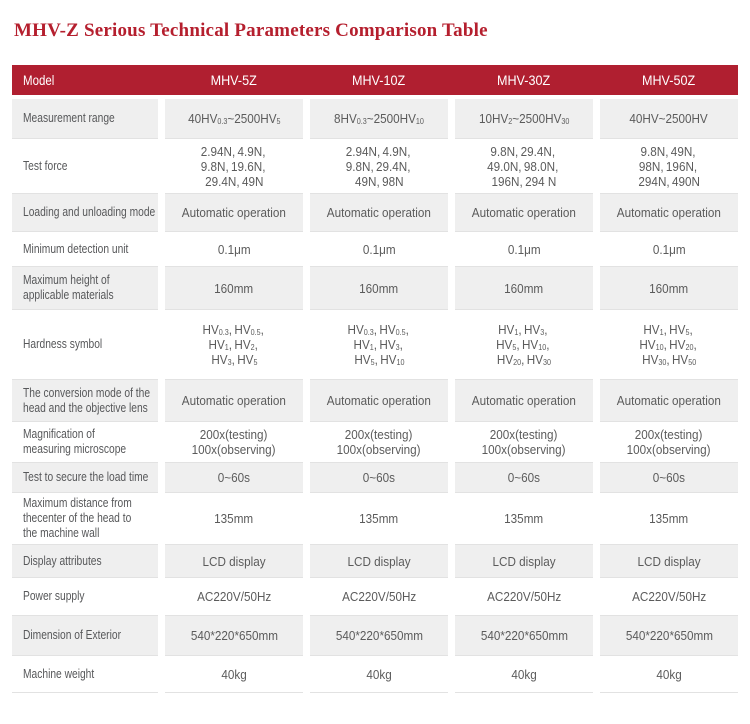 The image size is (750, 724). I want to click on row-label: Magnification of measuring microscope, so click(85, 442).